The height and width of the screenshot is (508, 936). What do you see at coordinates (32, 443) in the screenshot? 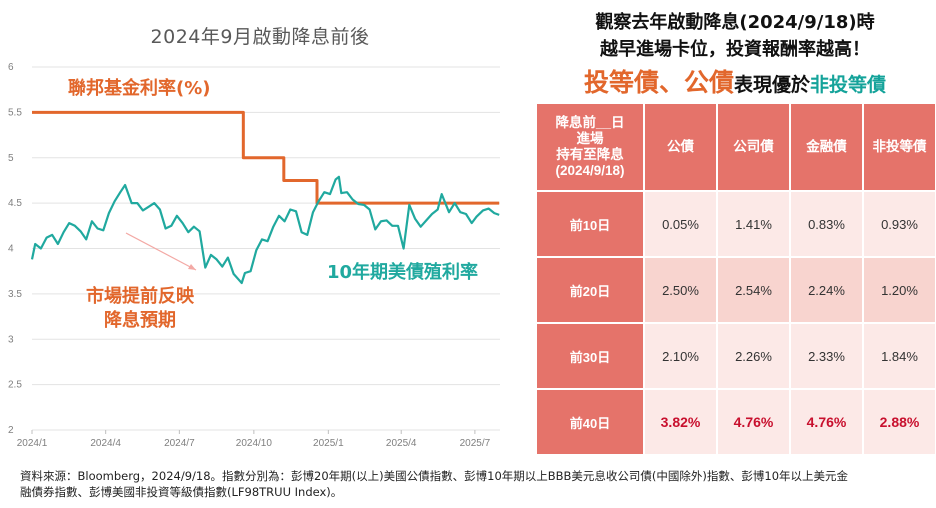
I see `x-tick-label: 2024/1` at bounding box center [32, 443].